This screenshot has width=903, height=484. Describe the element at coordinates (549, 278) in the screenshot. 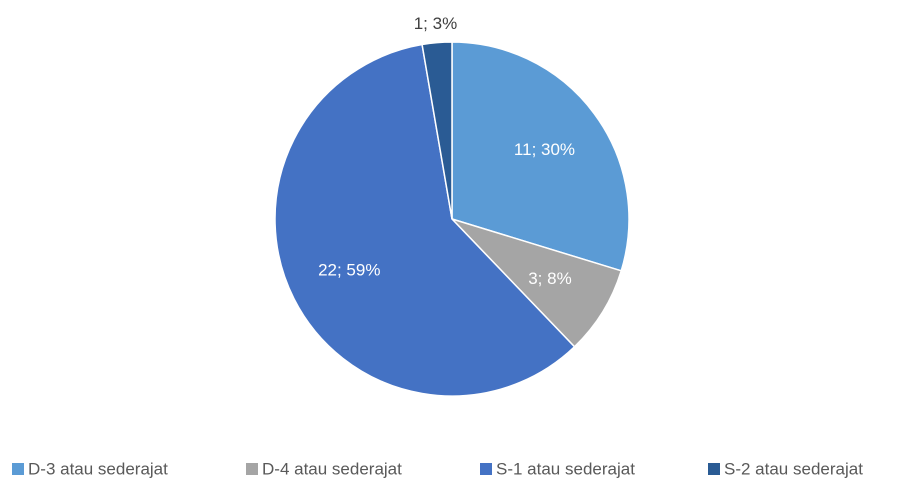

I see `data-label: 3; 8%` at that location.